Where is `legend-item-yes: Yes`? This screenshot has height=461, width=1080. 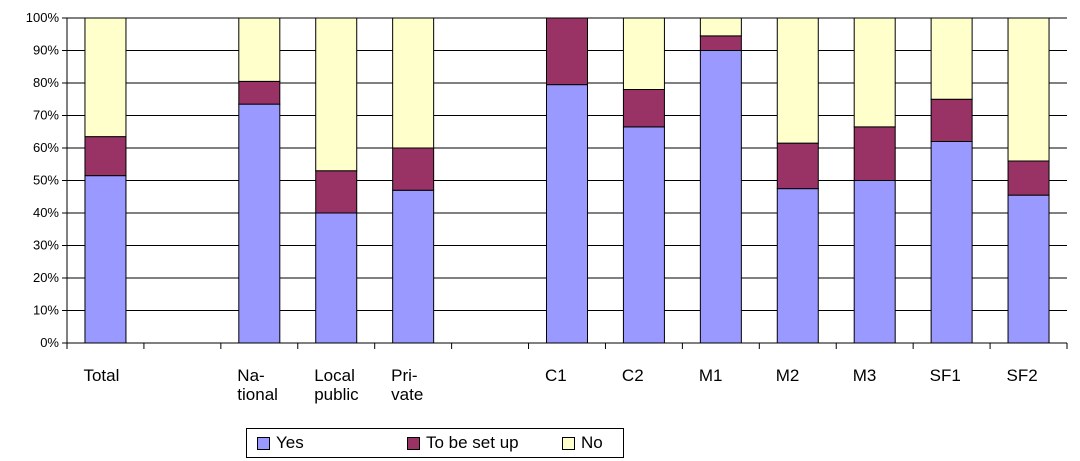
legend-item-yes: Yes is located at coordinates (280, 443).